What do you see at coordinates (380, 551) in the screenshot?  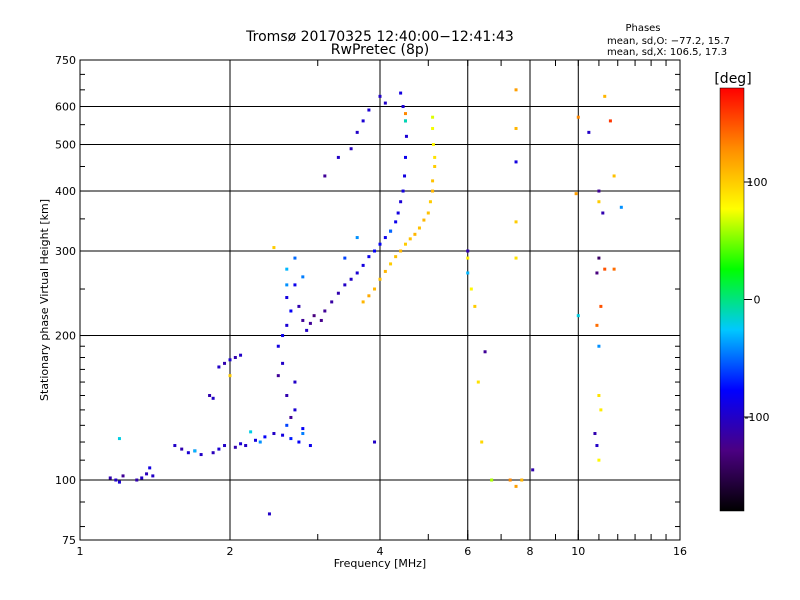 I see `x-tick-label: 4` at bounding box center [380, 551].